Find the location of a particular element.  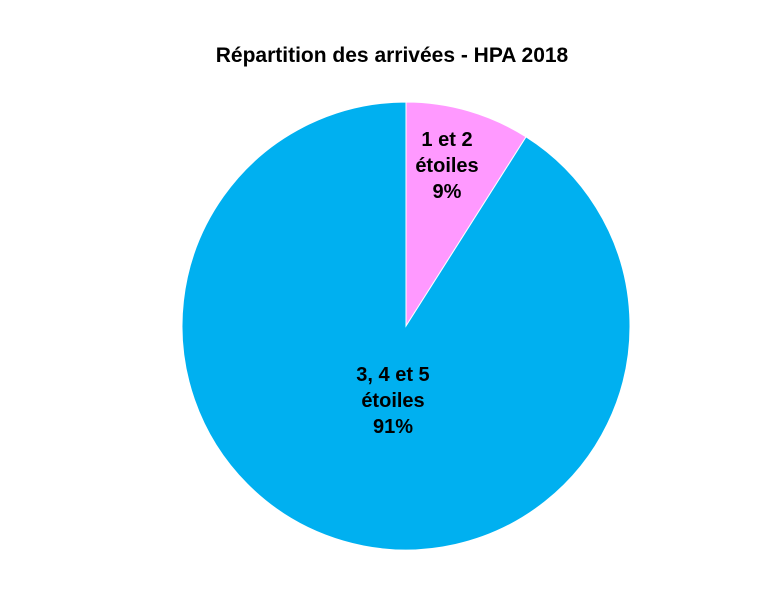

chart-title: Répartition des arrivées - HPA 2018 is located at coordinates (392, 55).